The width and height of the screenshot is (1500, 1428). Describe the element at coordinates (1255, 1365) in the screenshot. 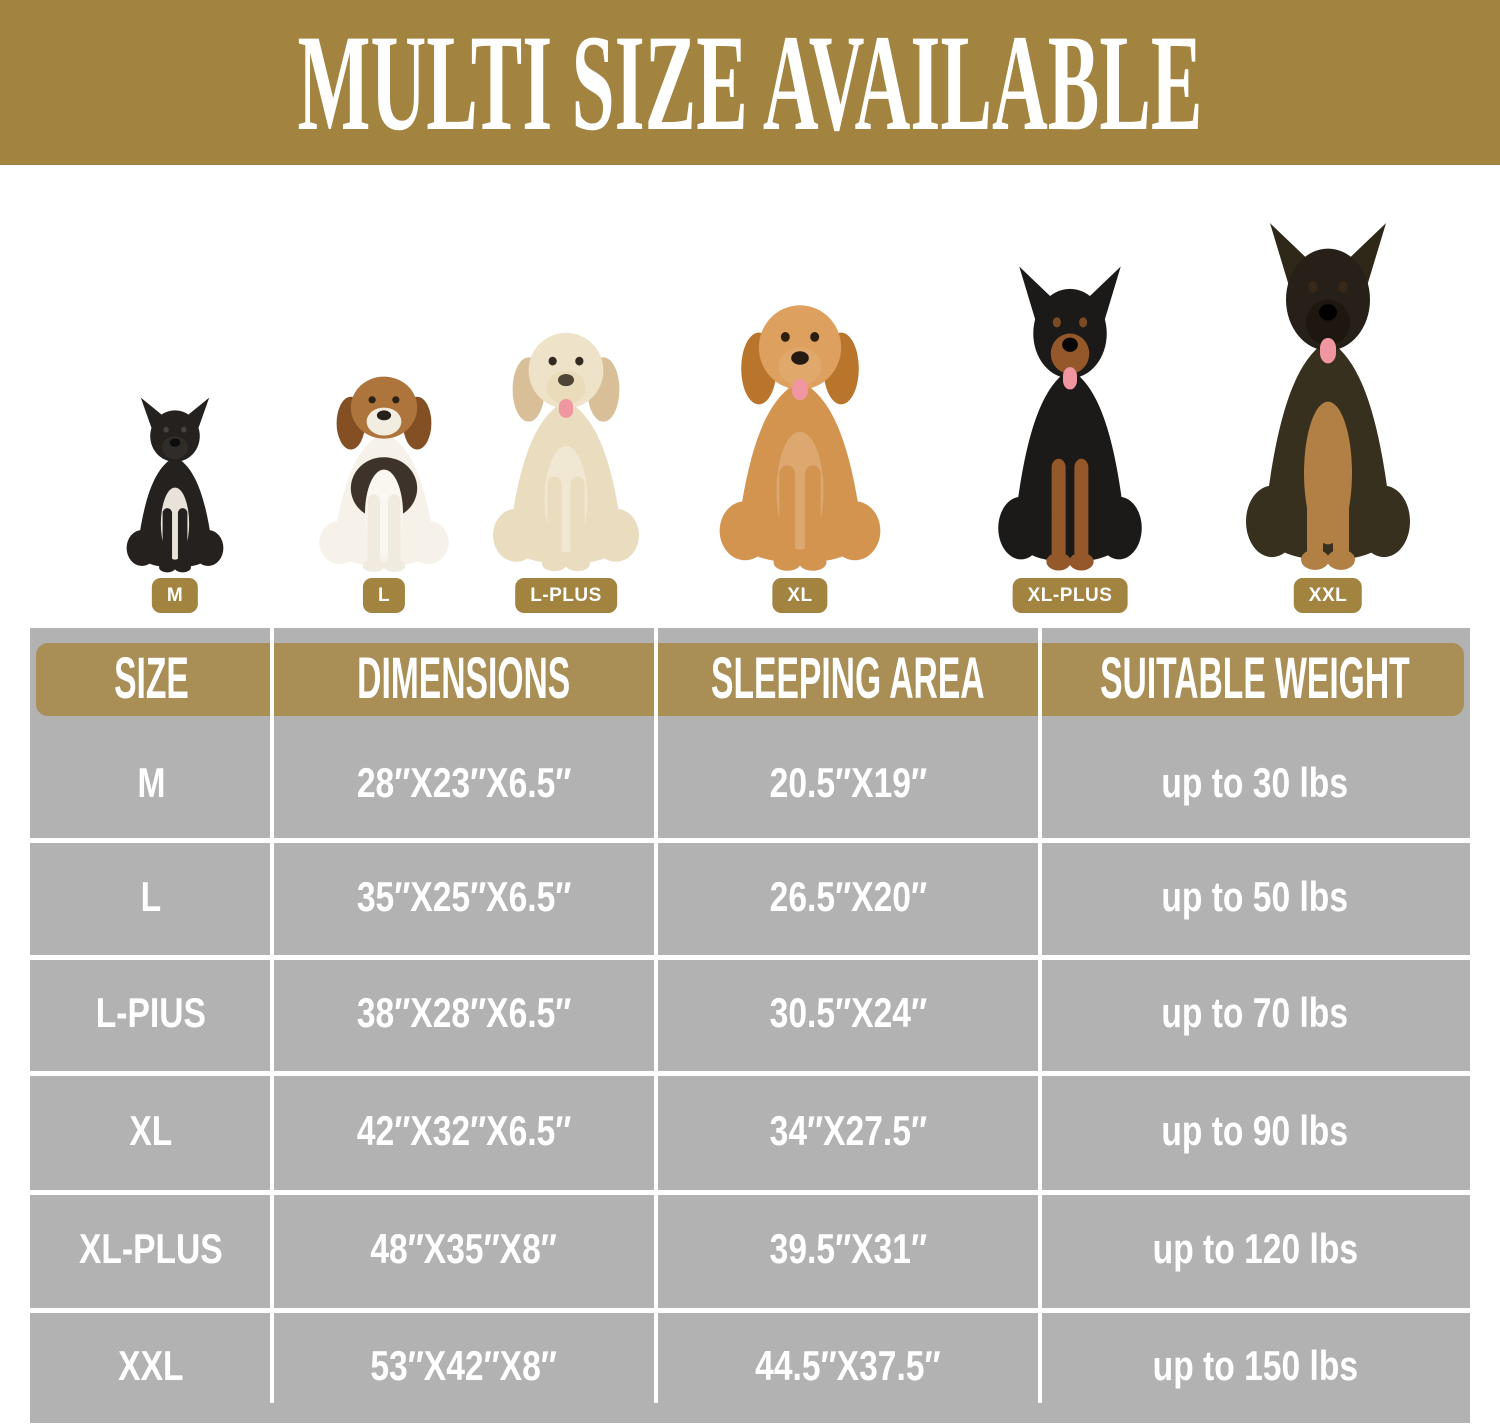

I see `cell-weight: up to 150 lbs` at that location.